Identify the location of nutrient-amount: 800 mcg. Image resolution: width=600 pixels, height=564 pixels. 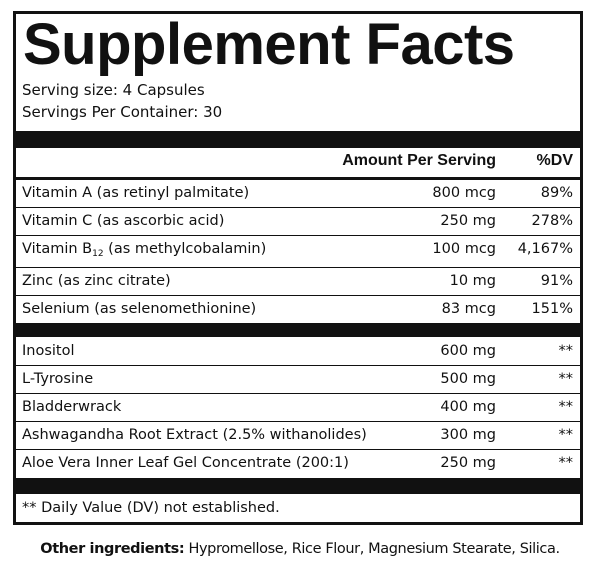
(464, 193).